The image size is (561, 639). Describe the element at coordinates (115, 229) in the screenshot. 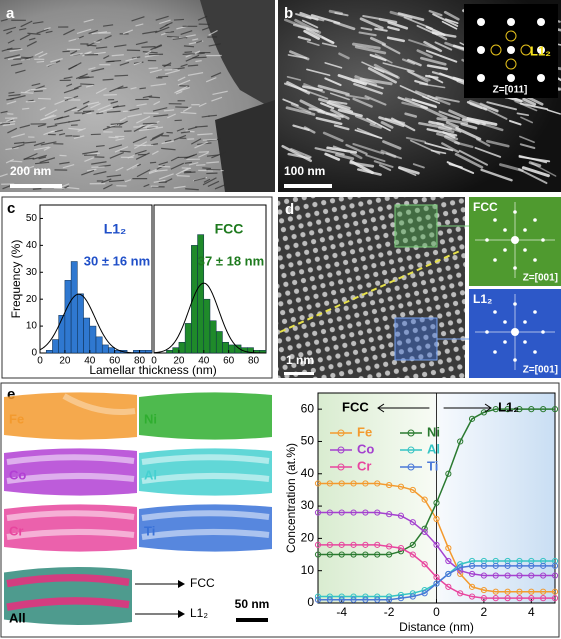

I see `series-title: L1₂` at that location.